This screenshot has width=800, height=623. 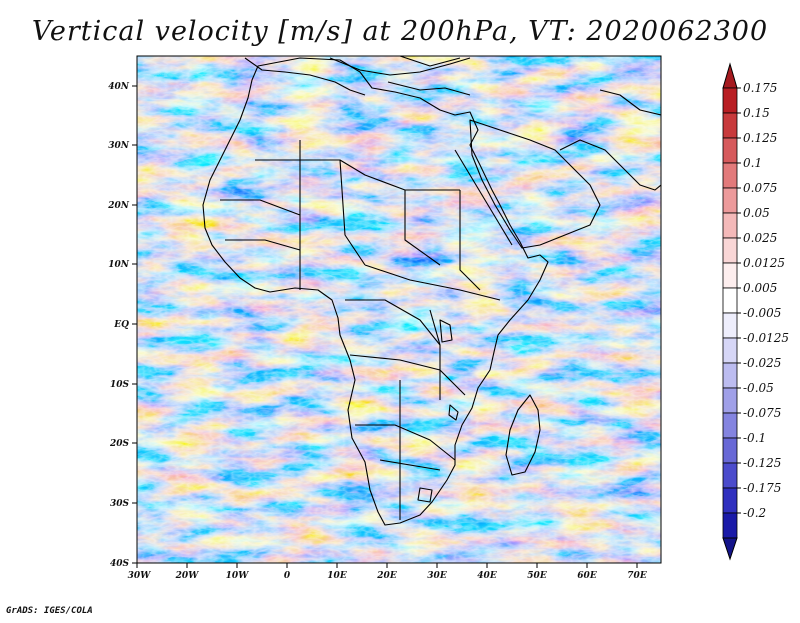 I want to click on colorbar-label: 0.005, so click(x=760, y=288).